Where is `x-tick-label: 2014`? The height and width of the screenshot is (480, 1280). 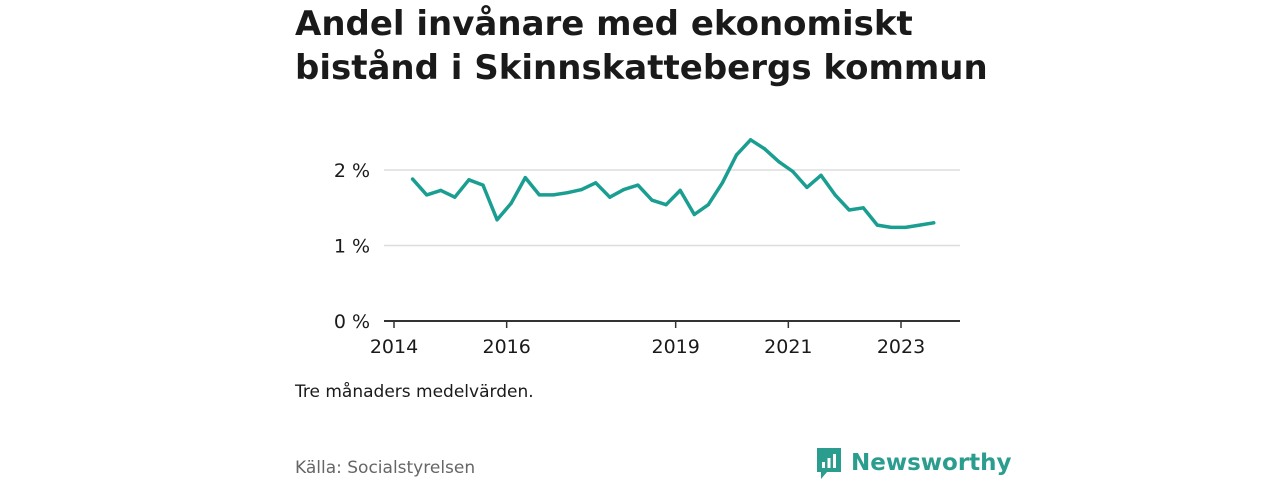 x-tick-label: 2014 is located at coordinates (394, 347).